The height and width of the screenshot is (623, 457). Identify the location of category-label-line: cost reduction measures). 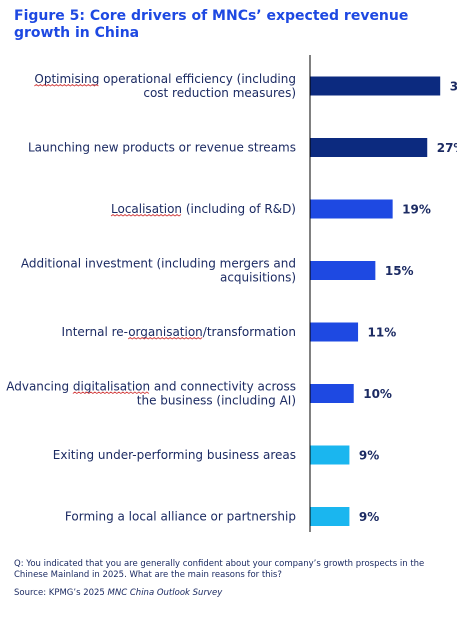
(219, 93).